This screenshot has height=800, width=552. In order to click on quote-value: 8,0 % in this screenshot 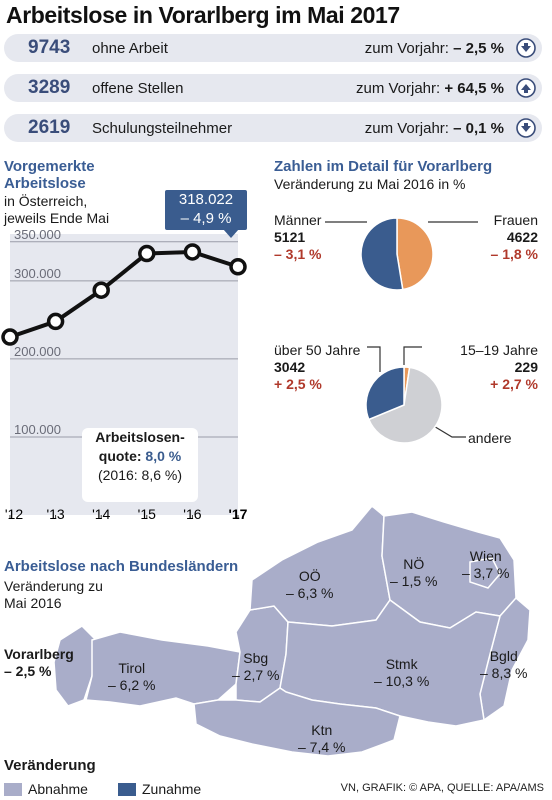, I will do `click(163, 456)`.